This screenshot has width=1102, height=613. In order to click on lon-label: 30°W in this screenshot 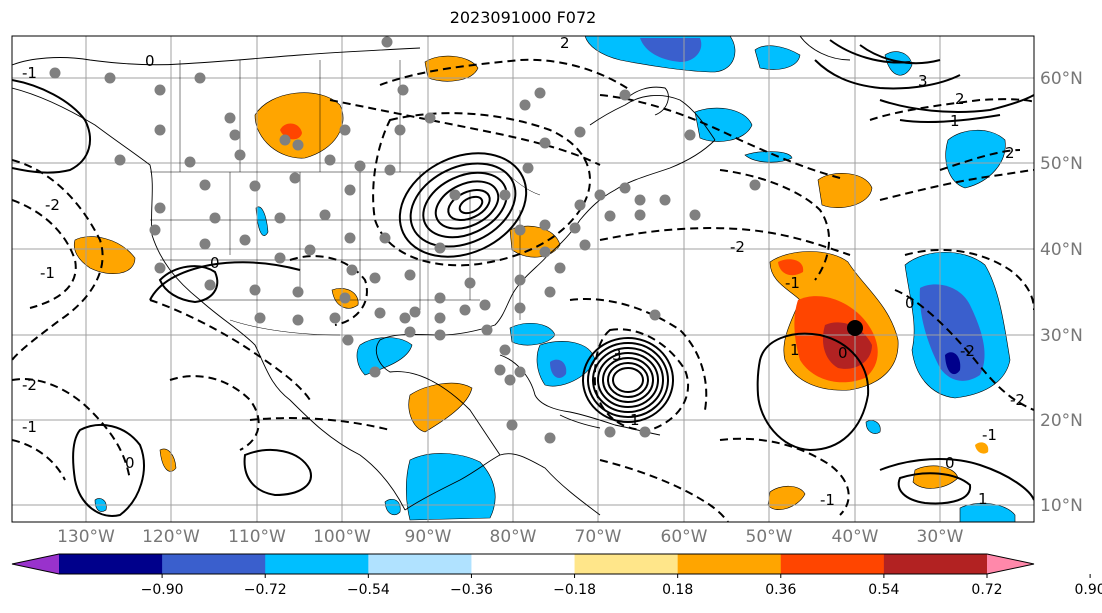, I will do `click(940, 537)`.